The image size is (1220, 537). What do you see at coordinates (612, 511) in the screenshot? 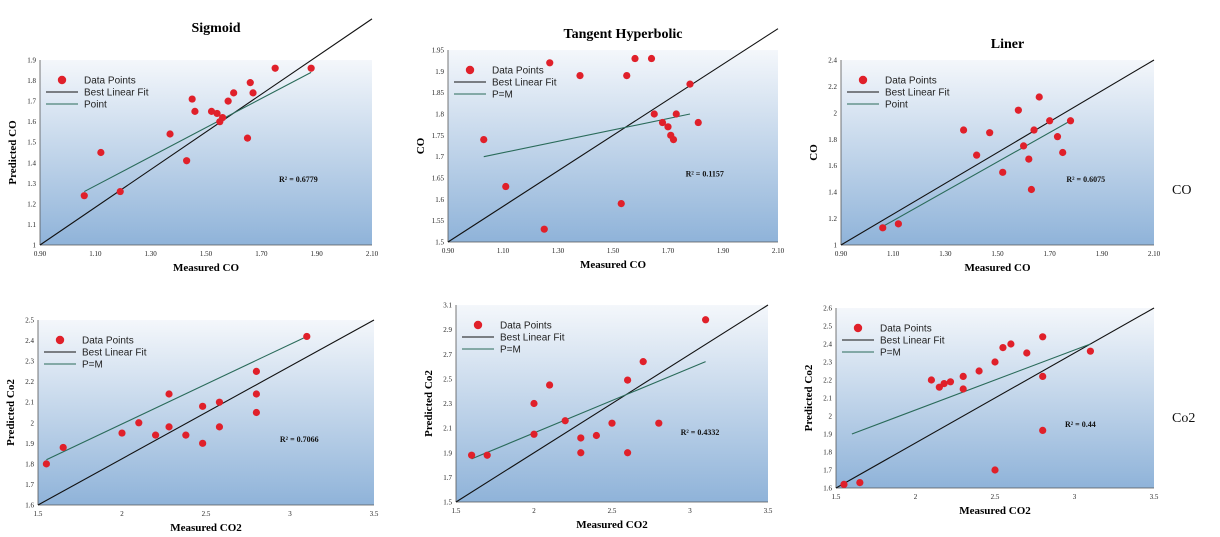
I see `x-tick-label: 2.5` at bounding box center [612, 511].